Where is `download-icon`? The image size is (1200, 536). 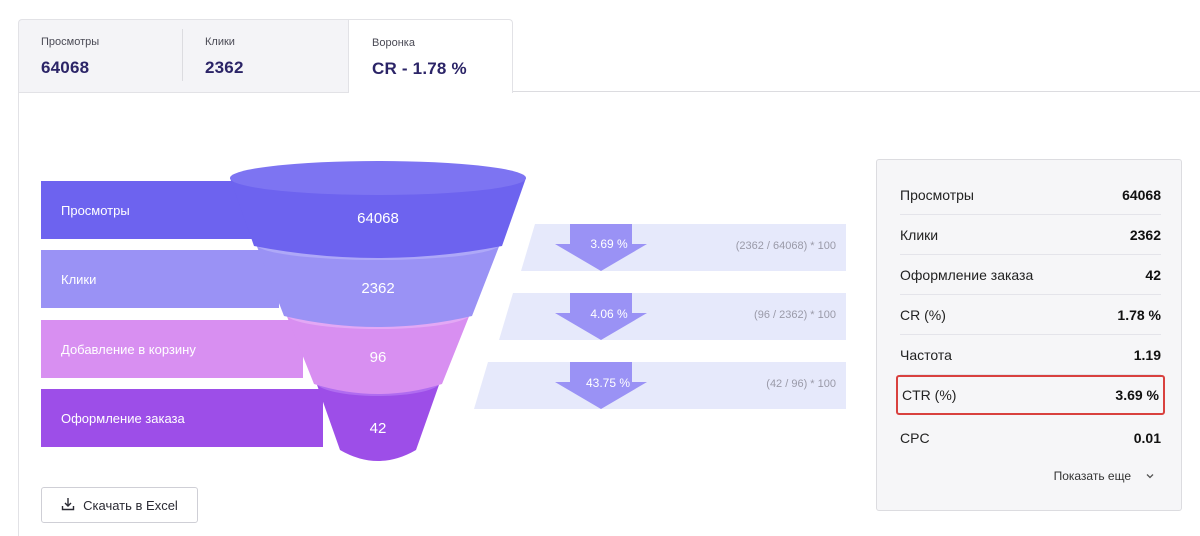
download-icon is located at coordinates (68, 505).